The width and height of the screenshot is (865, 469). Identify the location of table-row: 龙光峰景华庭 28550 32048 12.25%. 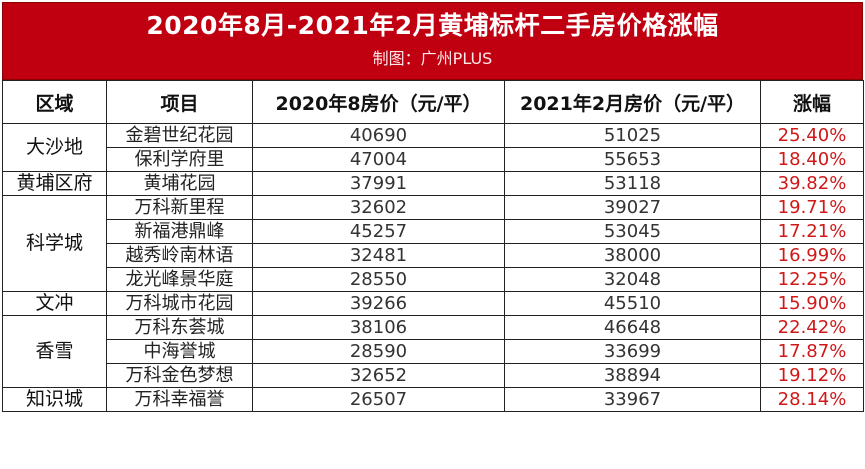
(433, 279).